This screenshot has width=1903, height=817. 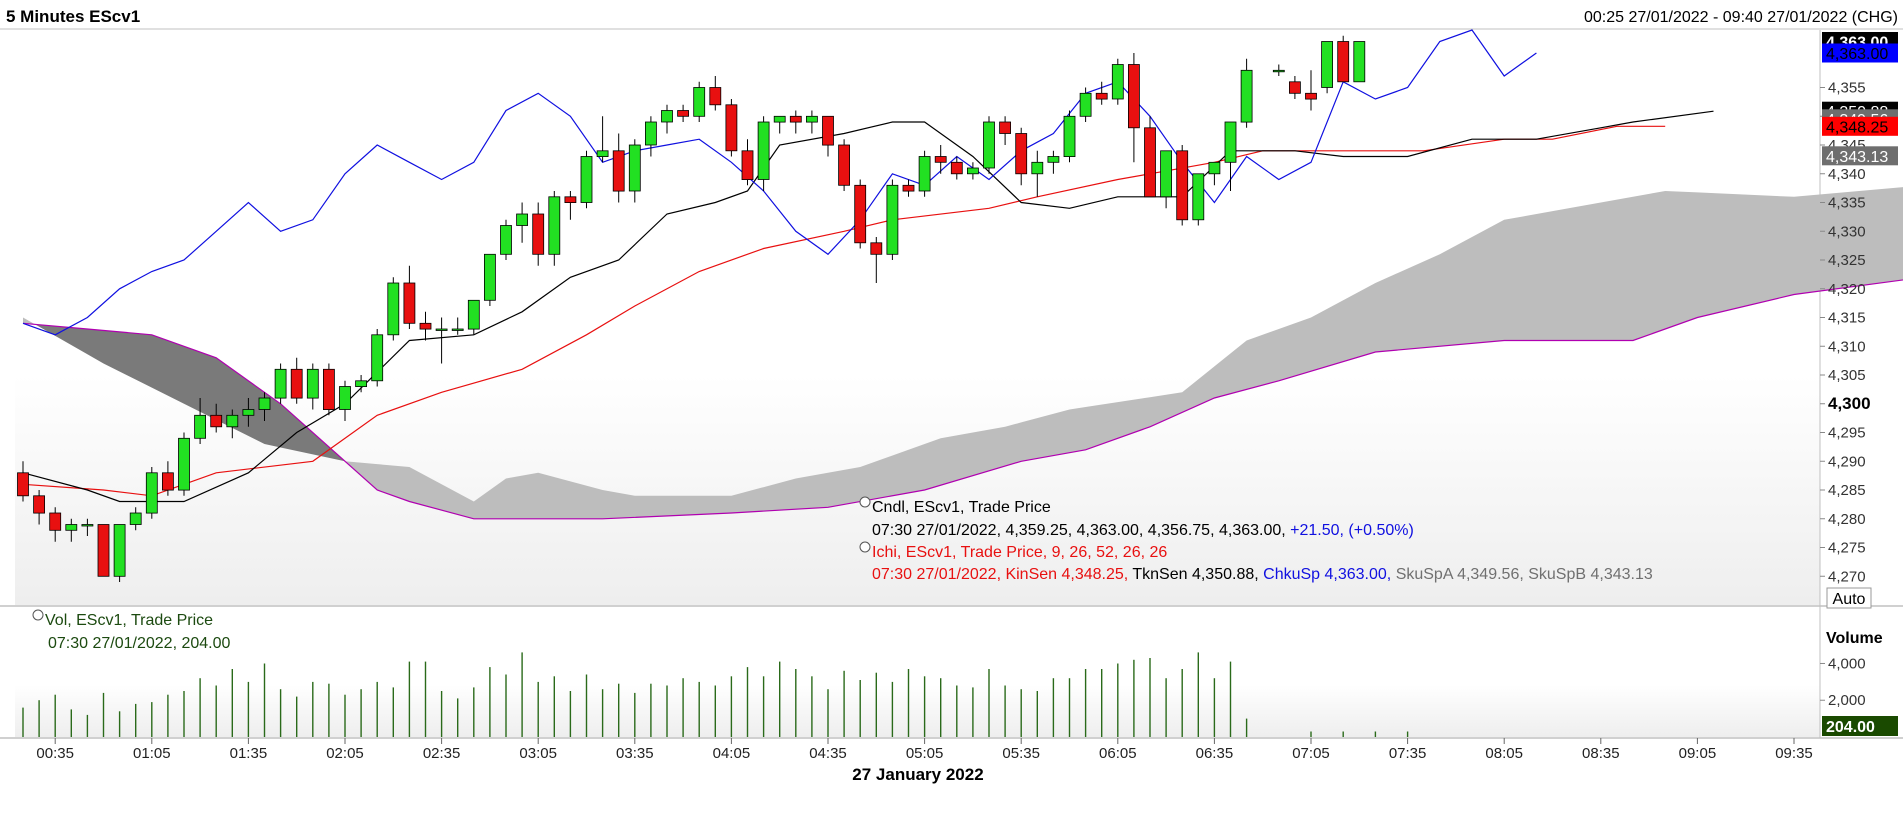 What do you see at coordinates (1847, 260) in the screenshot?
I see `price-tick-label: 4,325` at bounding box center [1847, 260].